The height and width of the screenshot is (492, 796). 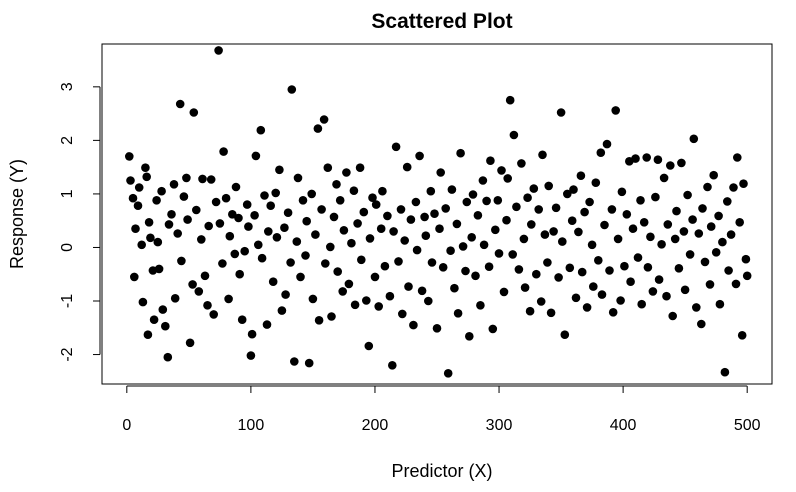 I want to click on y-tick-label: 1, so click(x=67, y=193).